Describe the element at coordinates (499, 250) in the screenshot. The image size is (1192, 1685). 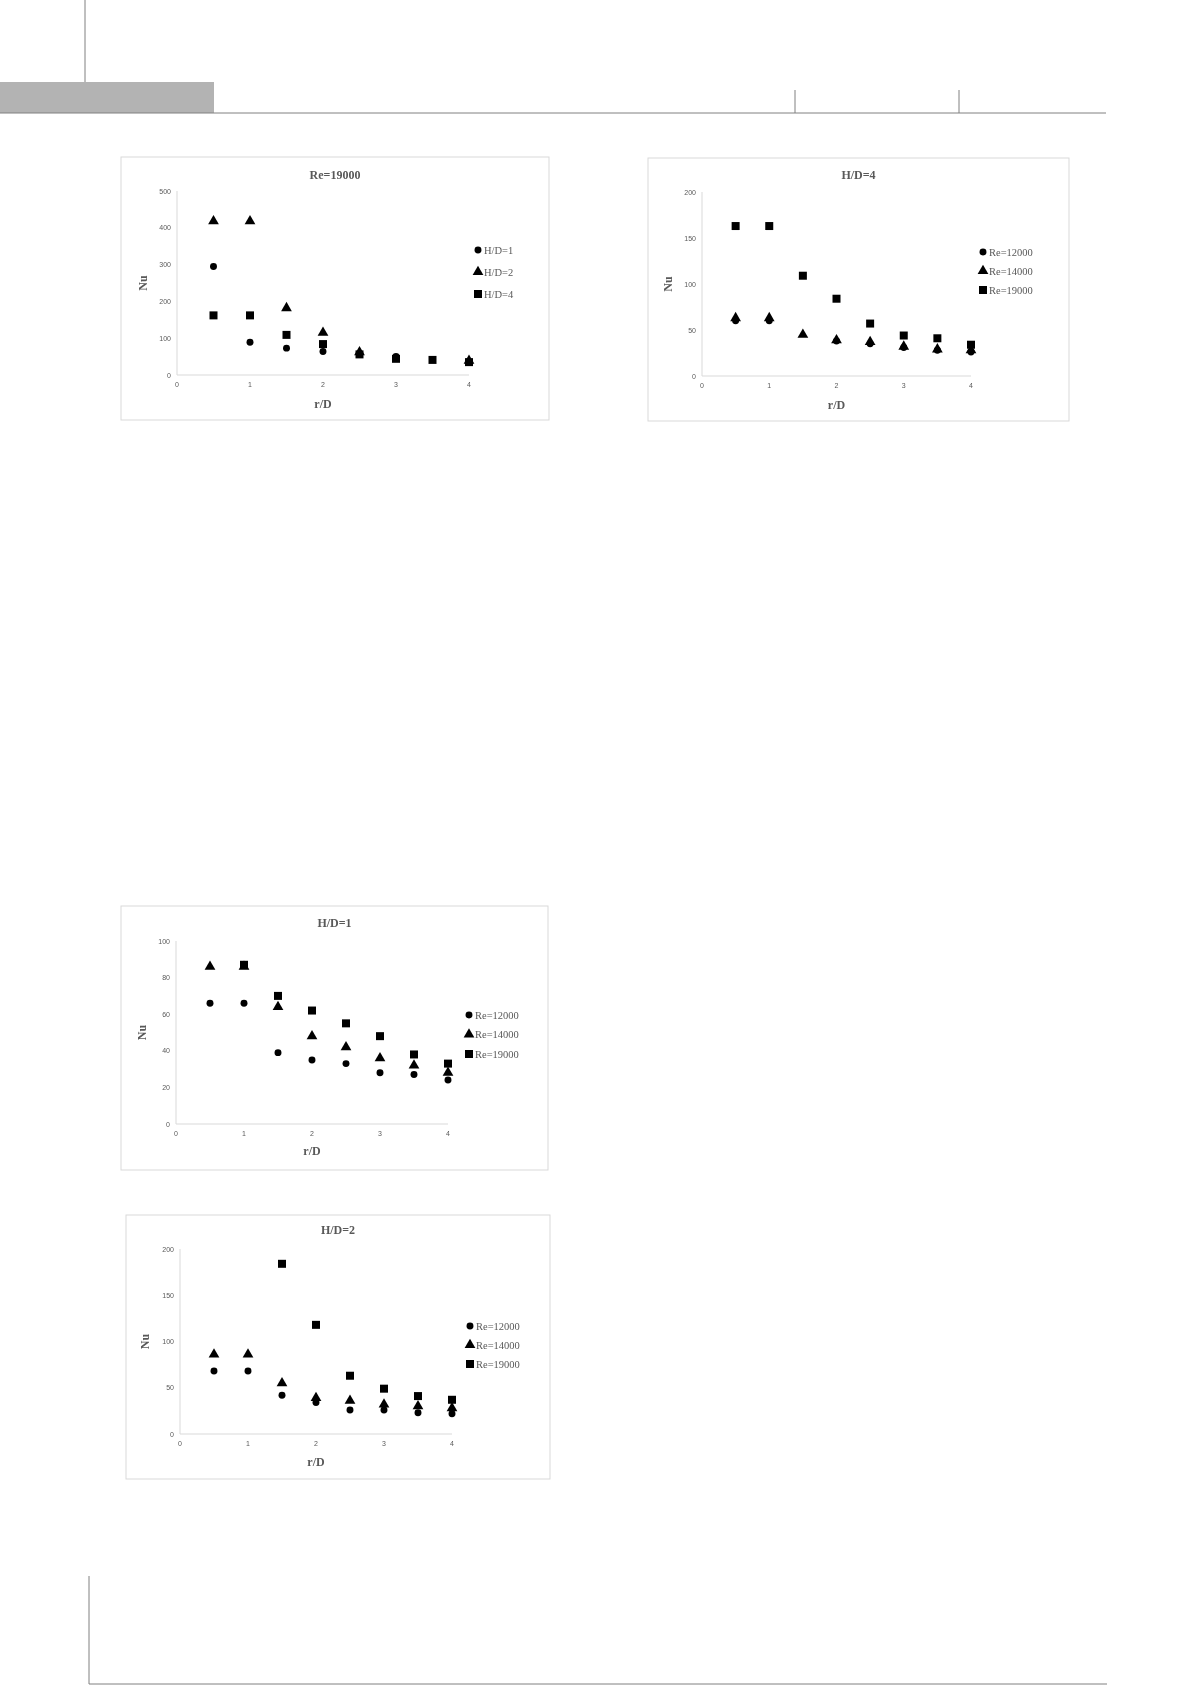
I see `legend-label: H/D=1` at that location.